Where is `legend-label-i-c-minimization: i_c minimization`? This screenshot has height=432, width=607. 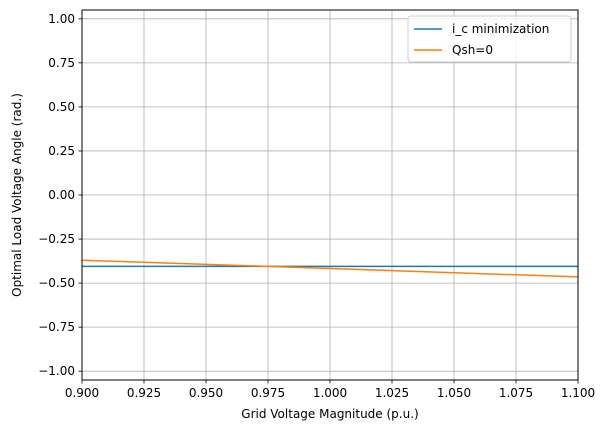
legend-label-i-c-minimization: i_c minimization is located at coordinates (500, 29).